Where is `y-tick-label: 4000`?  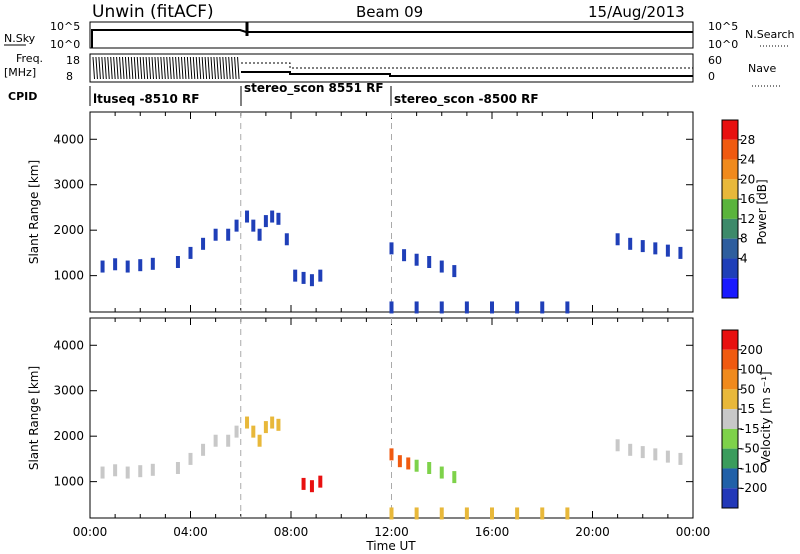 y-tick-label: 4000 is located at coordinates (68, 139).